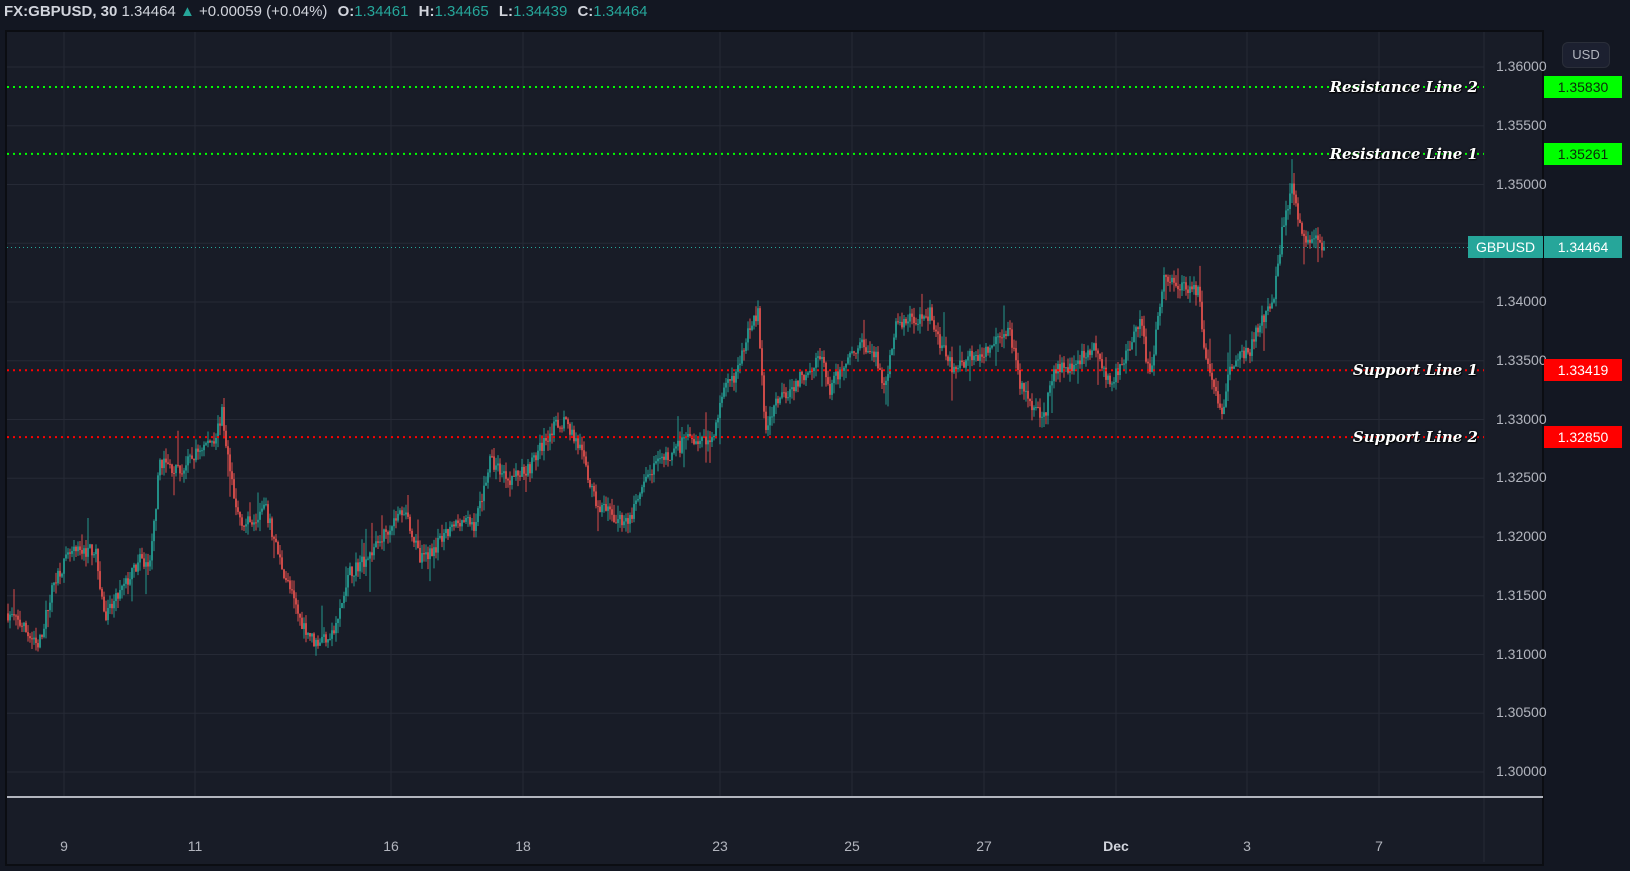  I want to click on high-value: 1.34465, so click(461, 11).